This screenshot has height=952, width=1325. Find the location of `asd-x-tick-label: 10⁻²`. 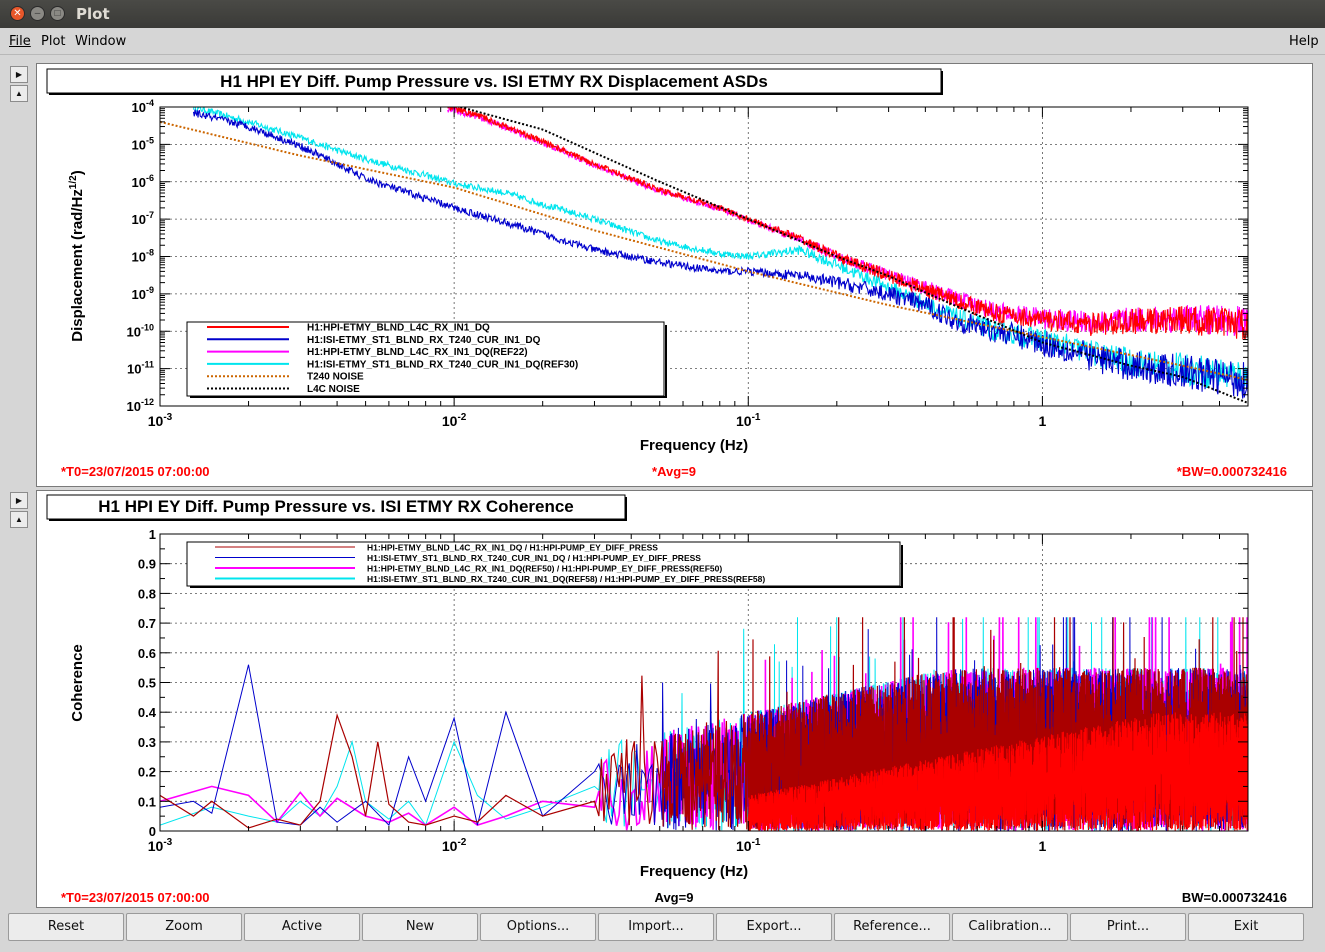

asd-x-tick-label: 10⁻² is located at coordinates (454, 420).